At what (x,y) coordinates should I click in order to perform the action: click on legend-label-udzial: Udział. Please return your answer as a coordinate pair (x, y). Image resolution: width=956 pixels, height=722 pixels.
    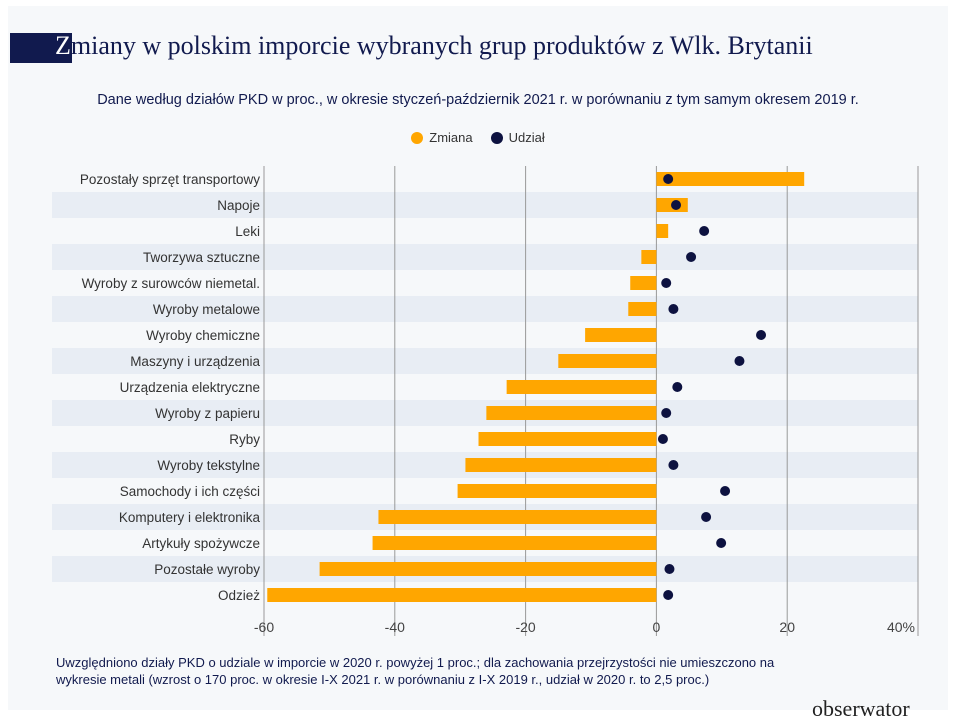
    Looking at the image, I should click on (526, 137).